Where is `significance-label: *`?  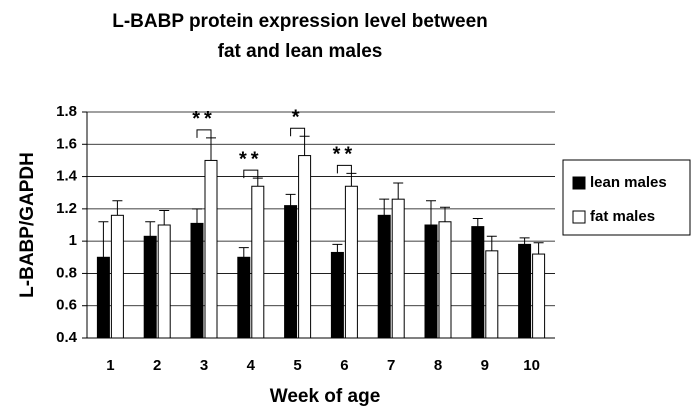
significance-label: * is located at coordinates (298, 117).